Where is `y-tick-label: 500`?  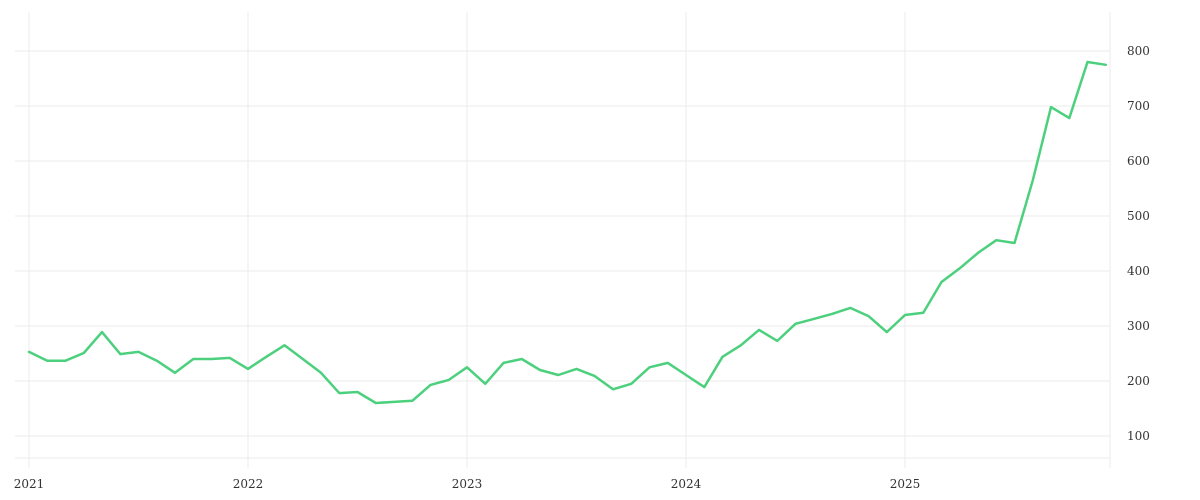
y-tick-label: 500 is located at coordinates (1138, 216).